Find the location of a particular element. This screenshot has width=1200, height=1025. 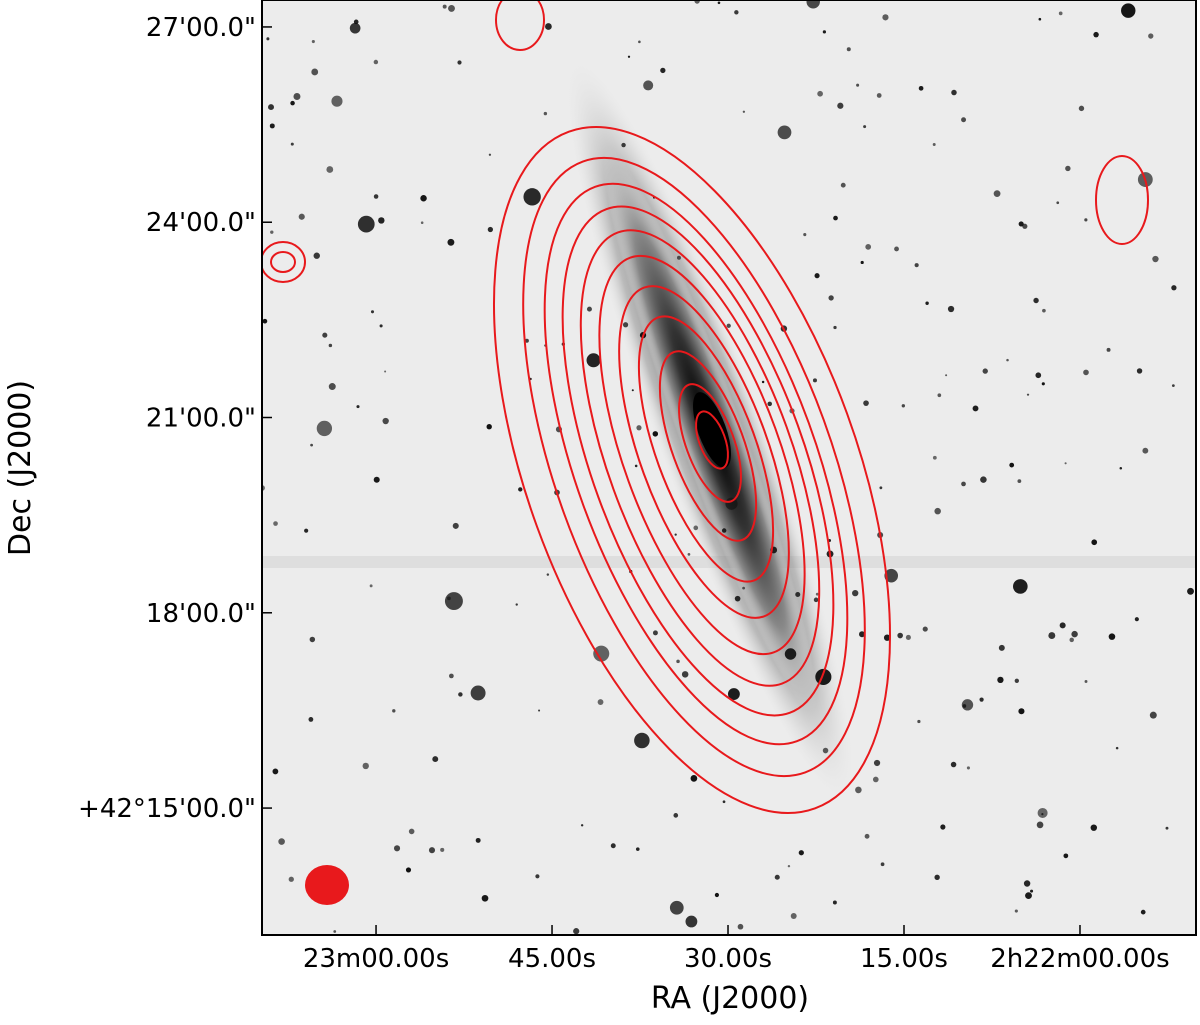

y-tick-label: 24'00.0" is located at coordinates (201, 223).